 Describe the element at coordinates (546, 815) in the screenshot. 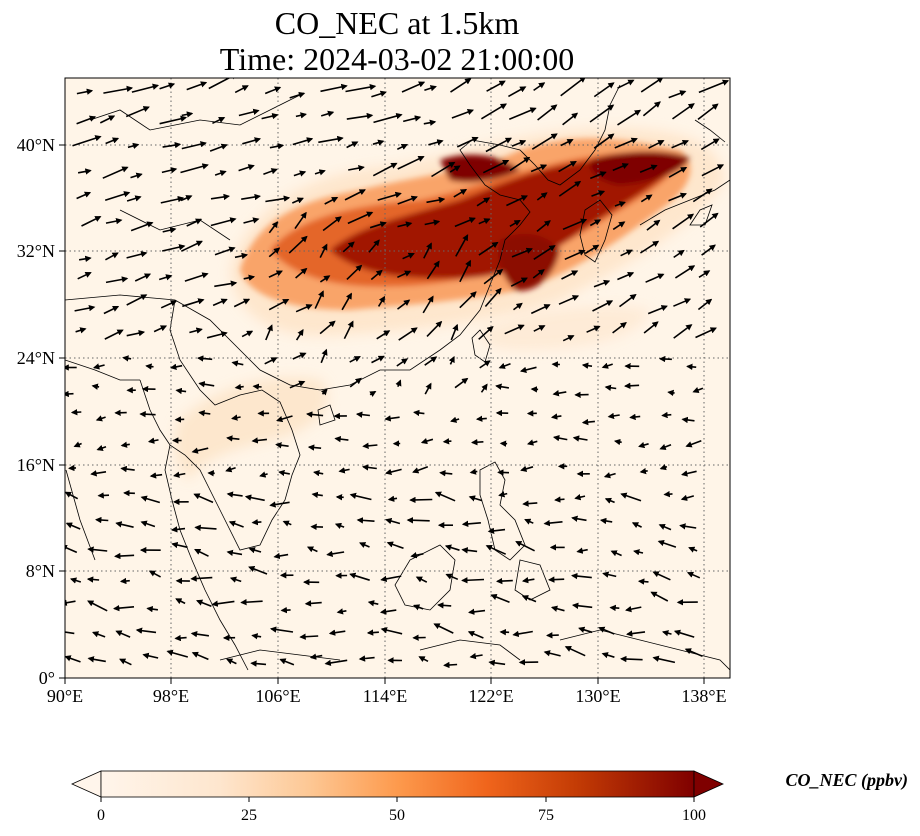

I see `colorbar-tick-label: 75` at that location.